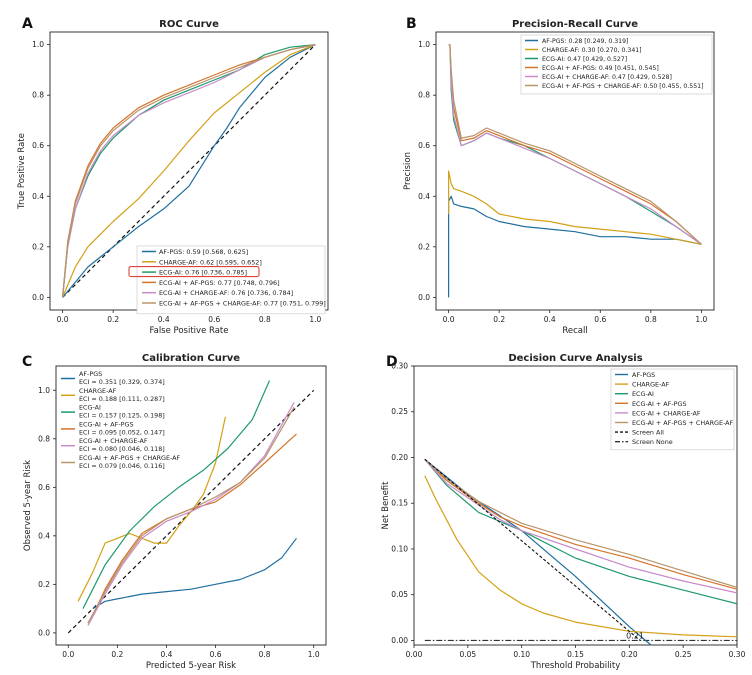  Describe the element at coordinates (585, 41) in the screenshot. I see `legend-entry: AF-PGS: 0.28 [0.249, 0.319]` at that location.